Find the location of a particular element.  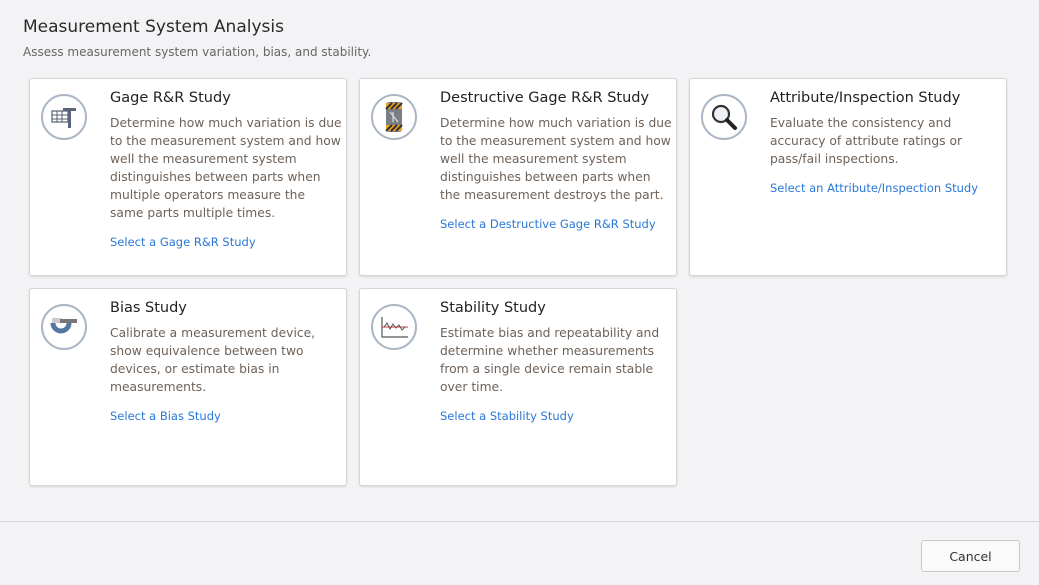

card-title: Bias Study is located at coordinates (148, 308).